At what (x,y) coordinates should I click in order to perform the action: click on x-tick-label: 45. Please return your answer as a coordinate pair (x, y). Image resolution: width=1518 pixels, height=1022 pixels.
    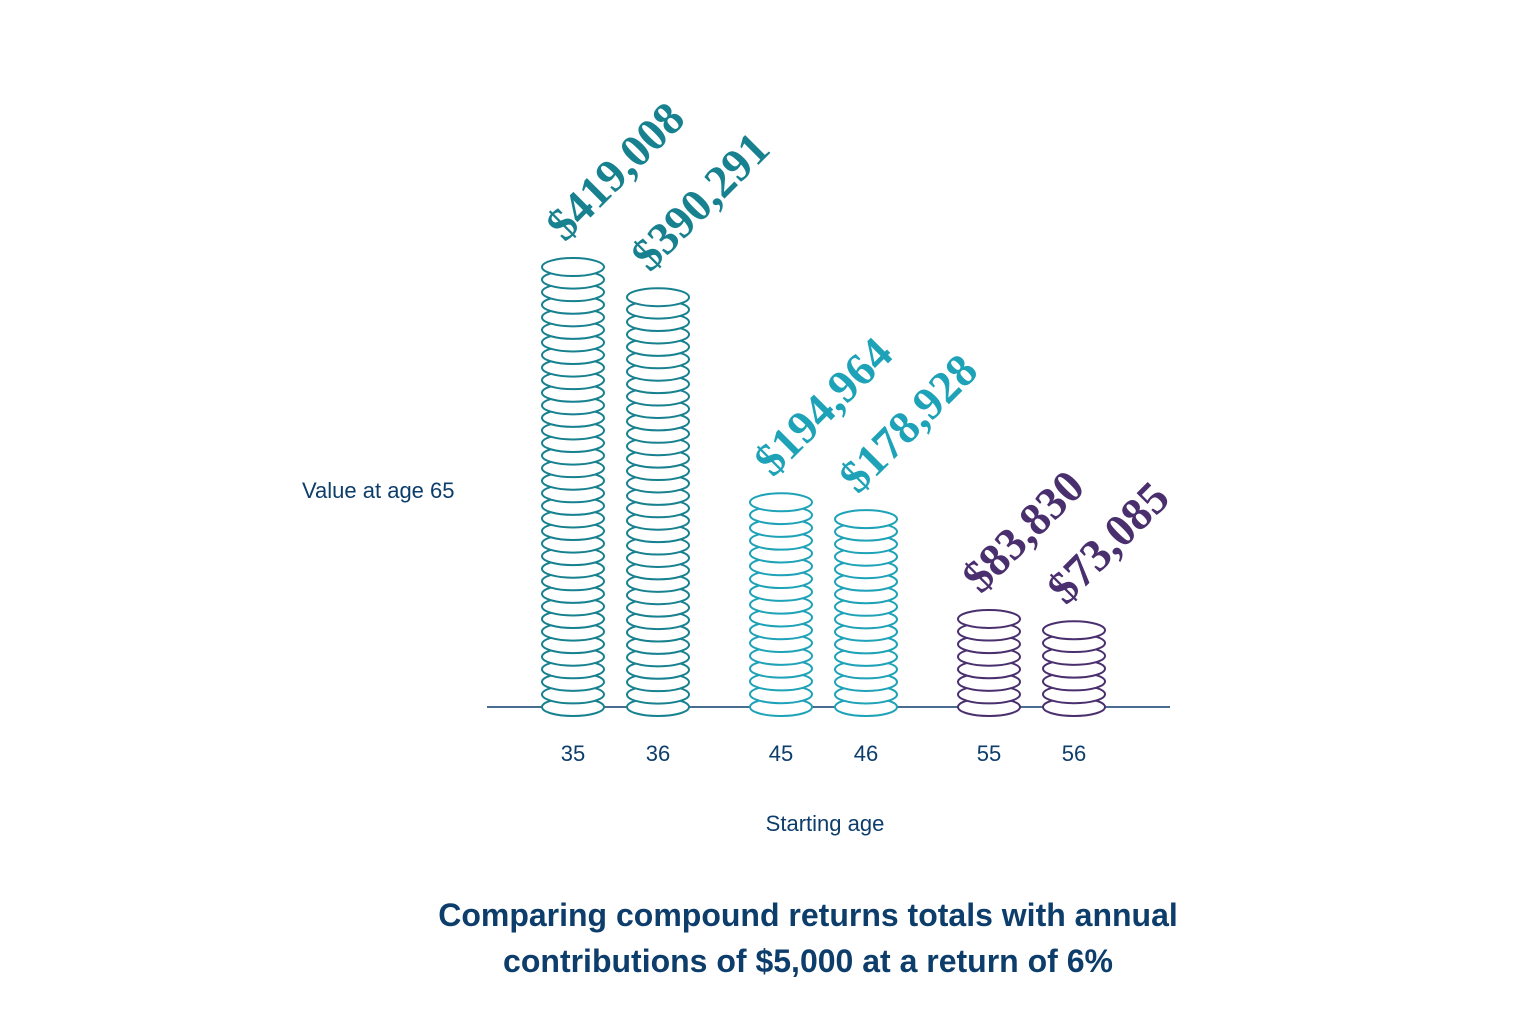
    Looking at the image, I should click on (781, 753).